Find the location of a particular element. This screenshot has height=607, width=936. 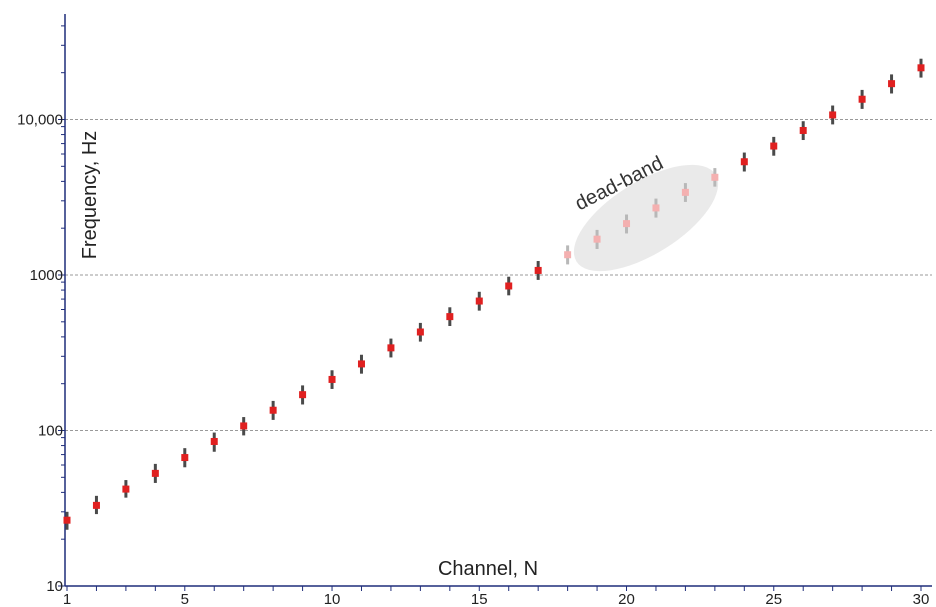

y-axis-title: Frequency, Hz is located at coordinates (90, 195).